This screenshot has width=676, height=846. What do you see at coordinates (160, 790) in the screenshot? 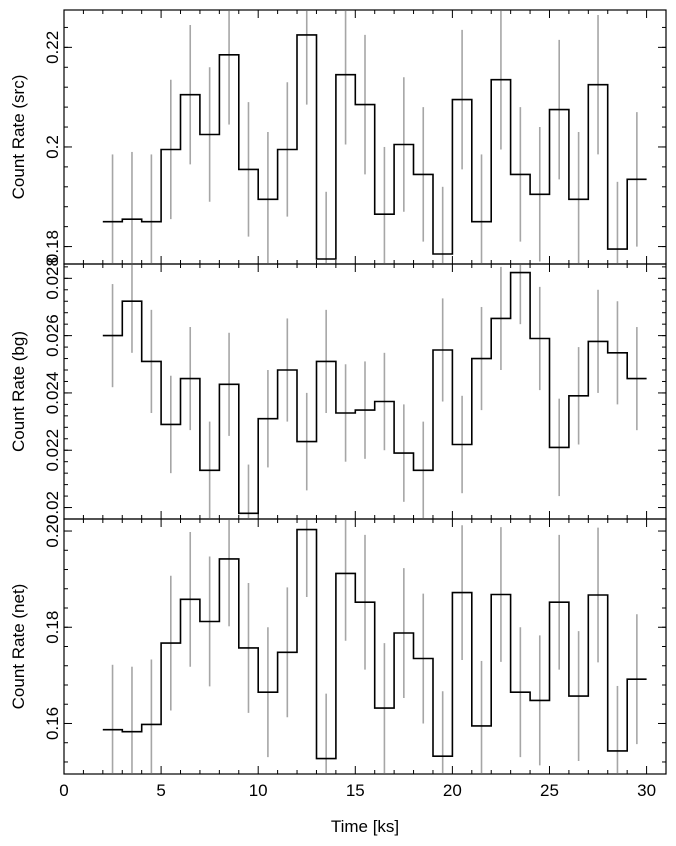
I see `x-tick-label: 5` at bounding box center [160, 790].